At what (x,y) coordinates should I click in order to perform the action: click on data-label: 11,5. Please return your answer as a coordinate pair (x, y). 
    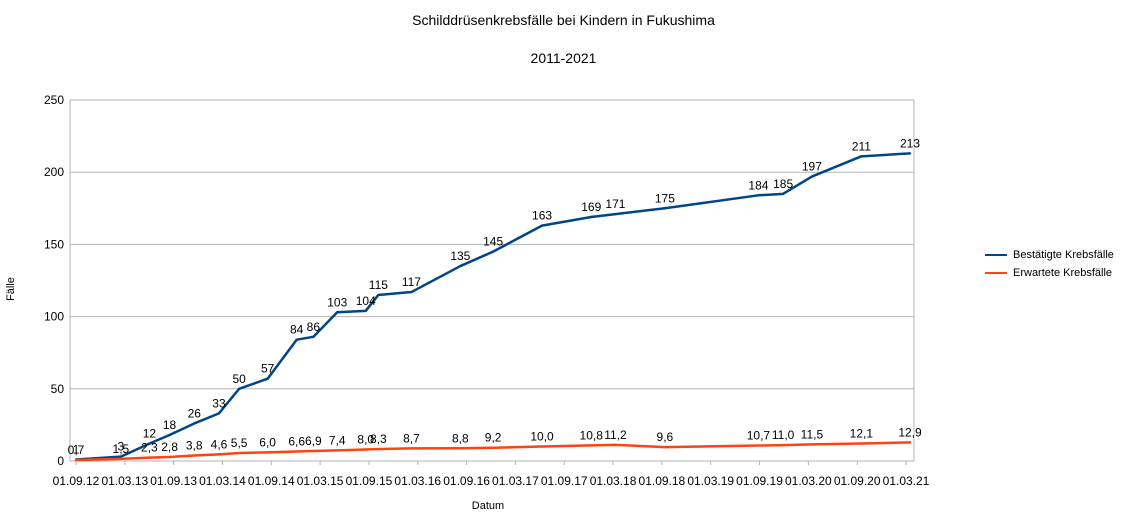
    Looking at the image, I should click on (812, 434).